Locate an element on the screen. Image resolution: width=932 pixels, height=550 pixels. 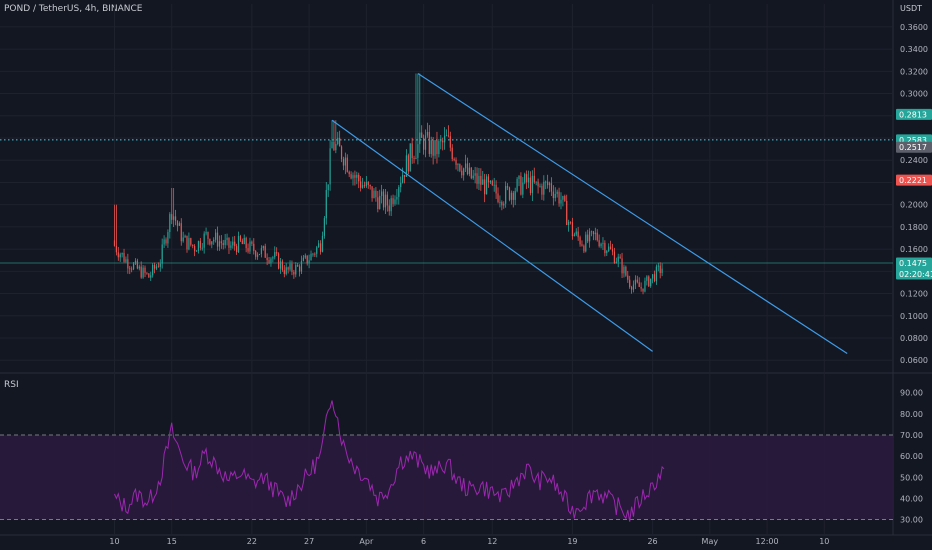
price-tick-label: 0.1600 is located at coordinates (914, 249).